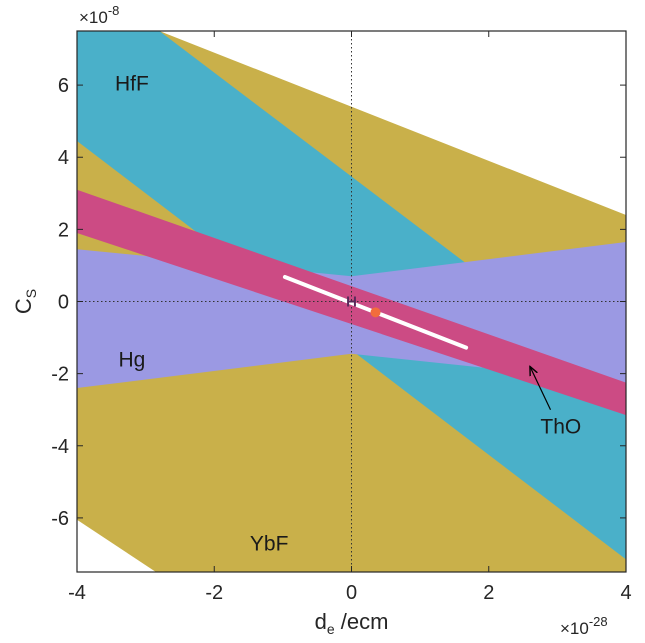 The image size is (645, 643). I want to click on tho-annotation-arrow, so click(541, 388).